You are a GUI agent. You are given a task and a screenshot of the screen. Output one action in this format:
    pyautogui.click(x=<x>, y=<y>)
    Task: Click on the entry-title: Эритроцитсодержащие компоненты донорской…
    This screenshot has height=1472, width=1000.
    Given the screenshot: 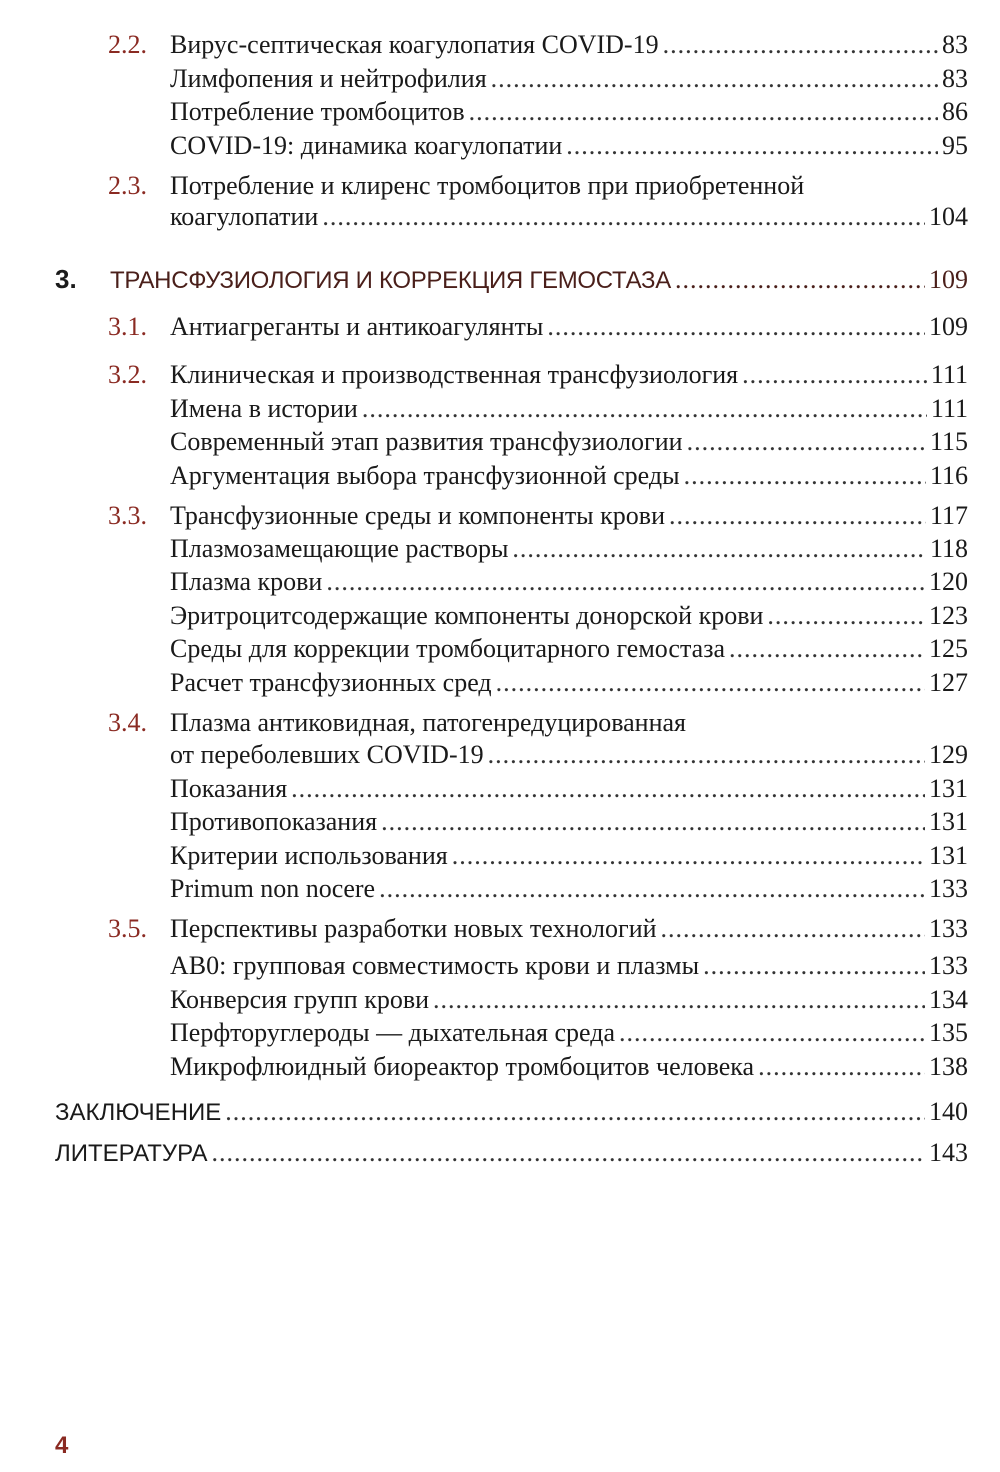 What is the action you would take?
    pyautogui.click(x=467, y=615)
    